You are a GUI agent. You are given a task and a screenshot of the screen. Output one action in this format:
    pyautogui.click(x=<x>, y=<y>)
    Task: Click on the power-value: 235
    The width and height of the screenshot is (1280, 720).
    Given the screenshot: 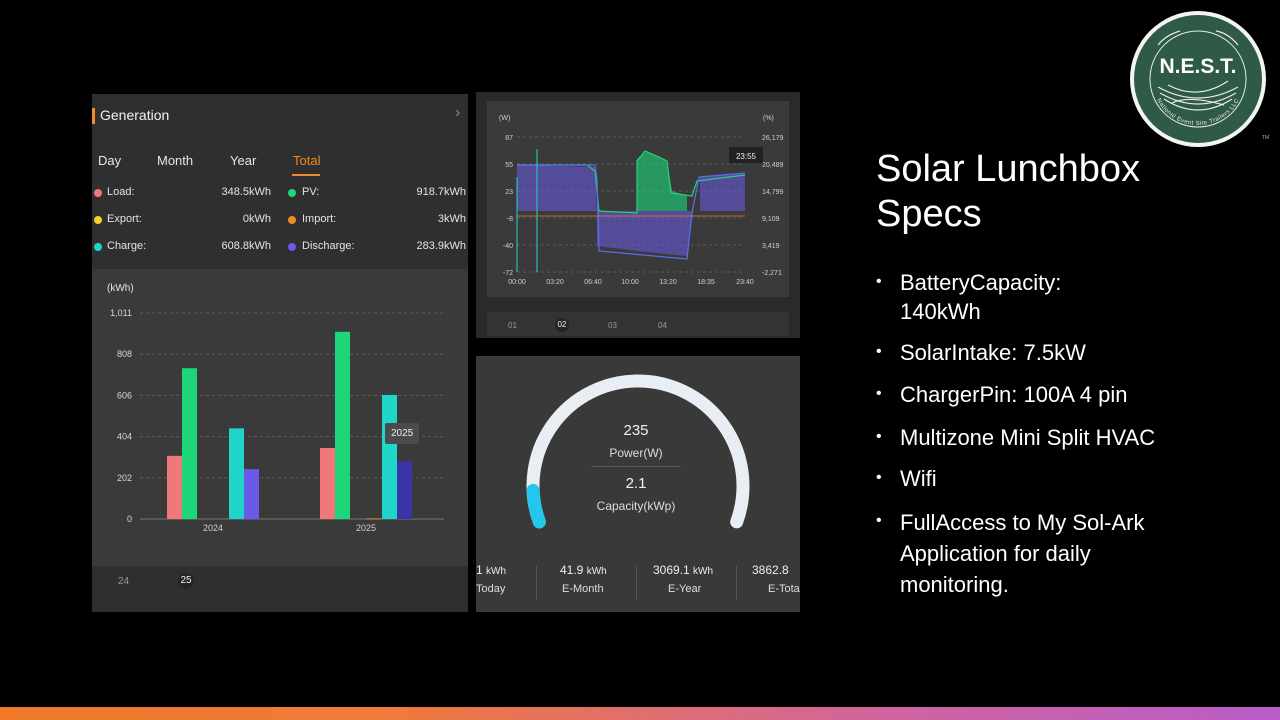 What is the action you would take?
    pyautogui.click(x=636, y=430)
    